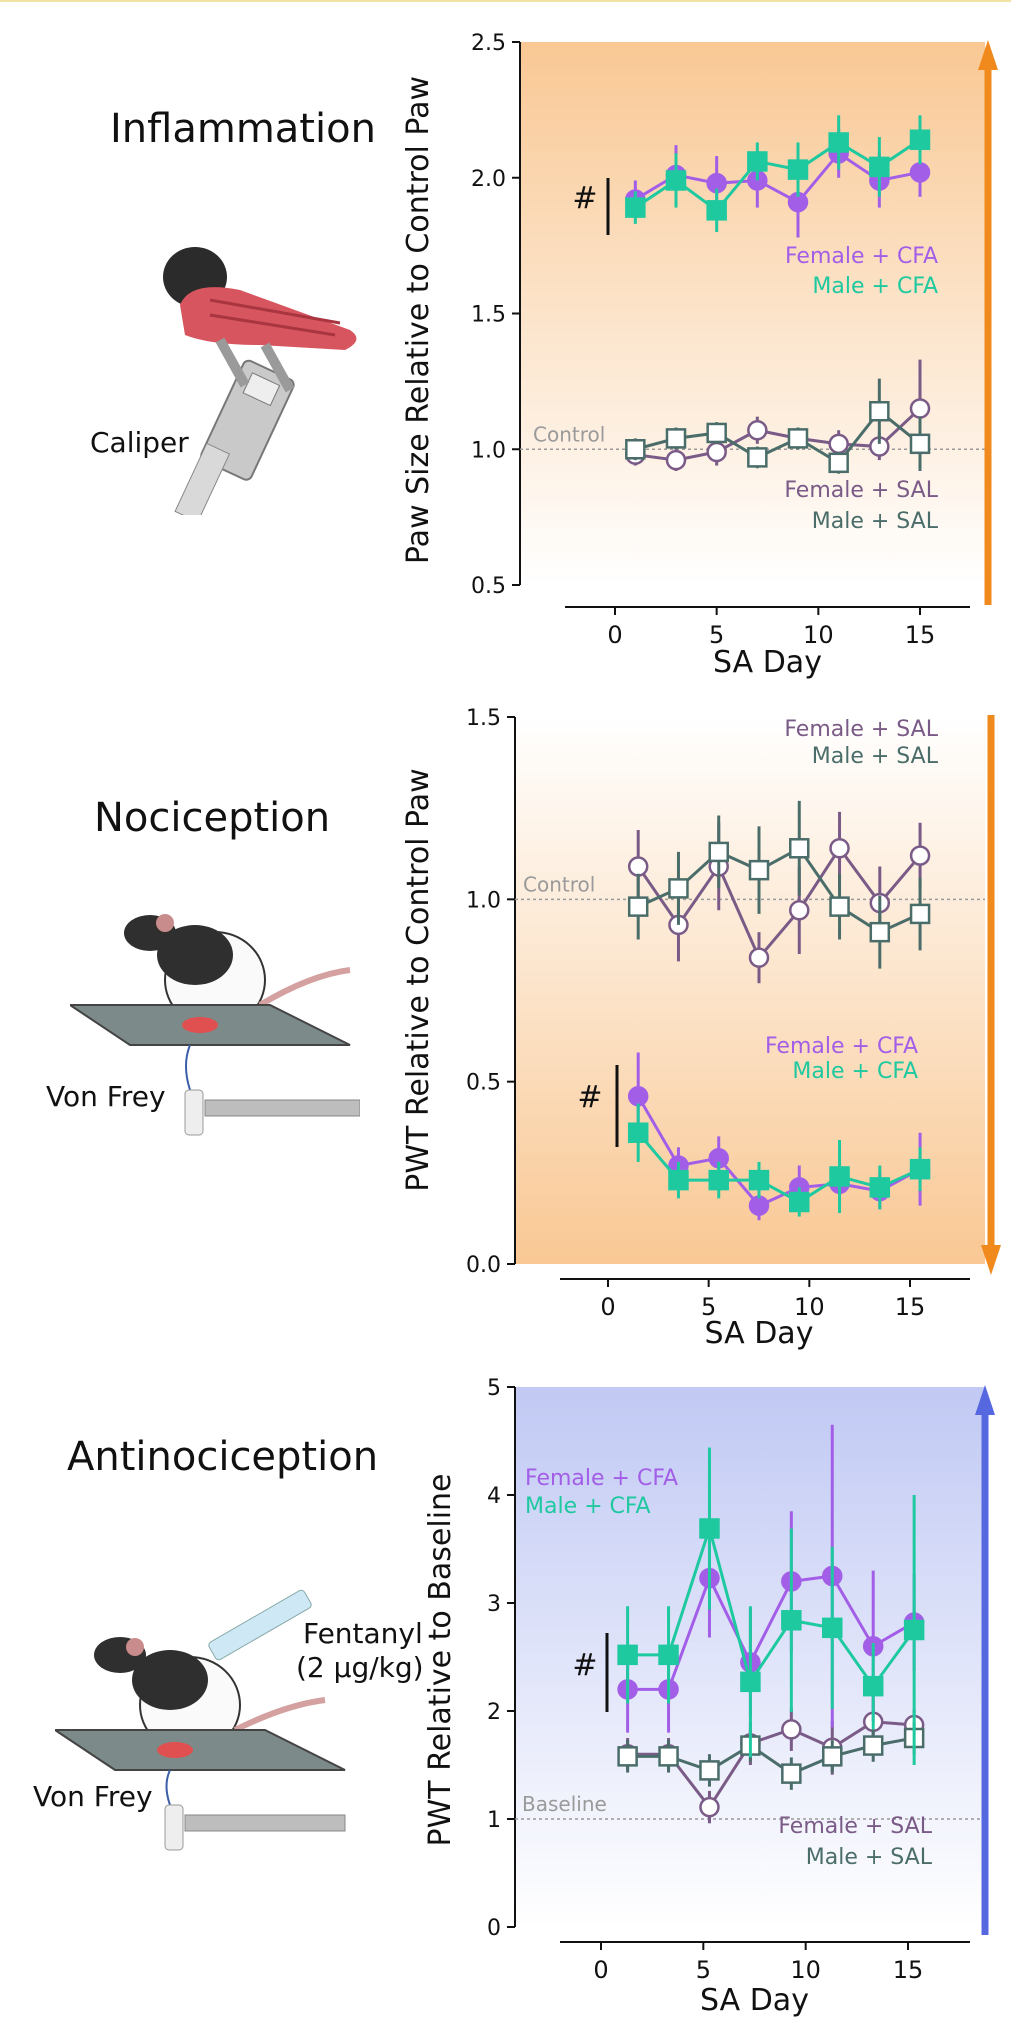  I want to click on y-tick-label: 2.5, so click(488, 43).